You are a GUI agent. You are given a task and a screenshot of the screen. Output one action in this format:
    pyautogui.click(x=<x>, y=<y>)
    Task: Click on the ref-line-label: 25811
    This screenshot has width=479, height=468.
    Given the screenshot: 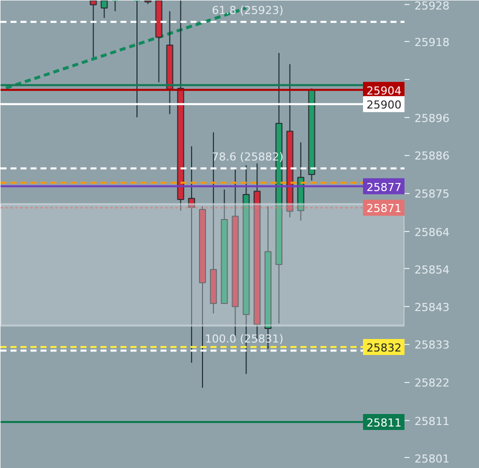 What is the action you would take?
    pyautogui.click(x=384, y=423)
    